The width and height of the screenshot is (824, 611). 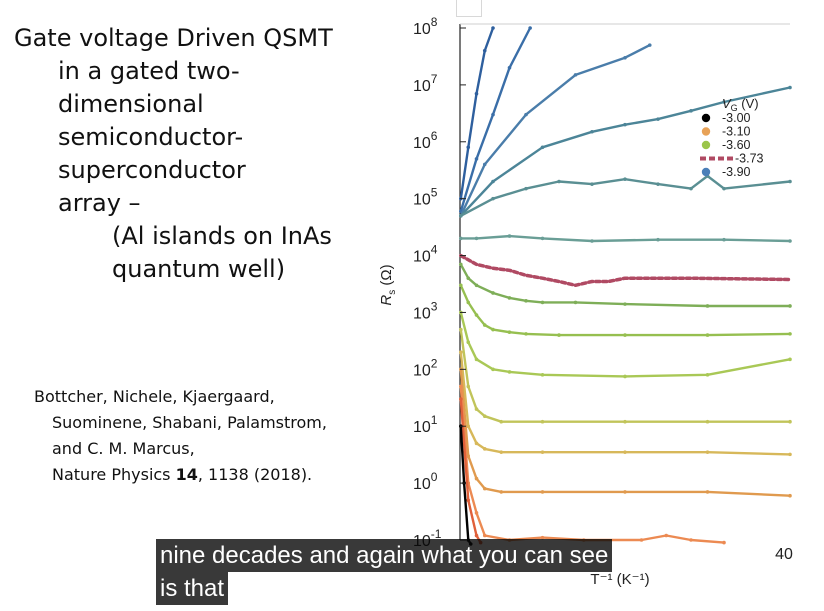 What do you see at coordinates (425, 197) in the screenshot?
I see `y-tick-label: 10⁵` at bounding box center [425, 197].